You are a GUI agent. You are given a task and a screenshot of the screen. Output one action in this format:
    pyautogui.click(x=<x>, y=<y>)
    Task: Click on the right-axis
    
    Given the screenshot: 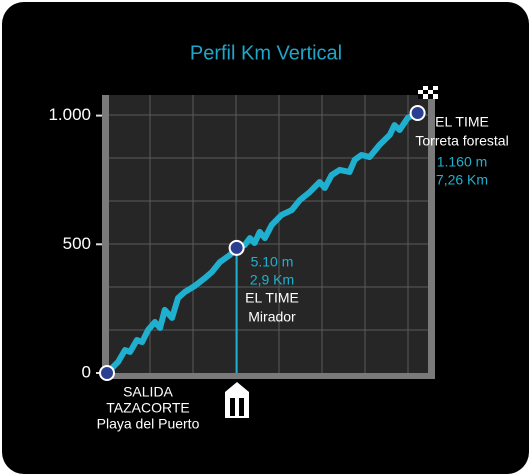 What is the action you would take?
    pyautogui.click(x=431, y=237)
    